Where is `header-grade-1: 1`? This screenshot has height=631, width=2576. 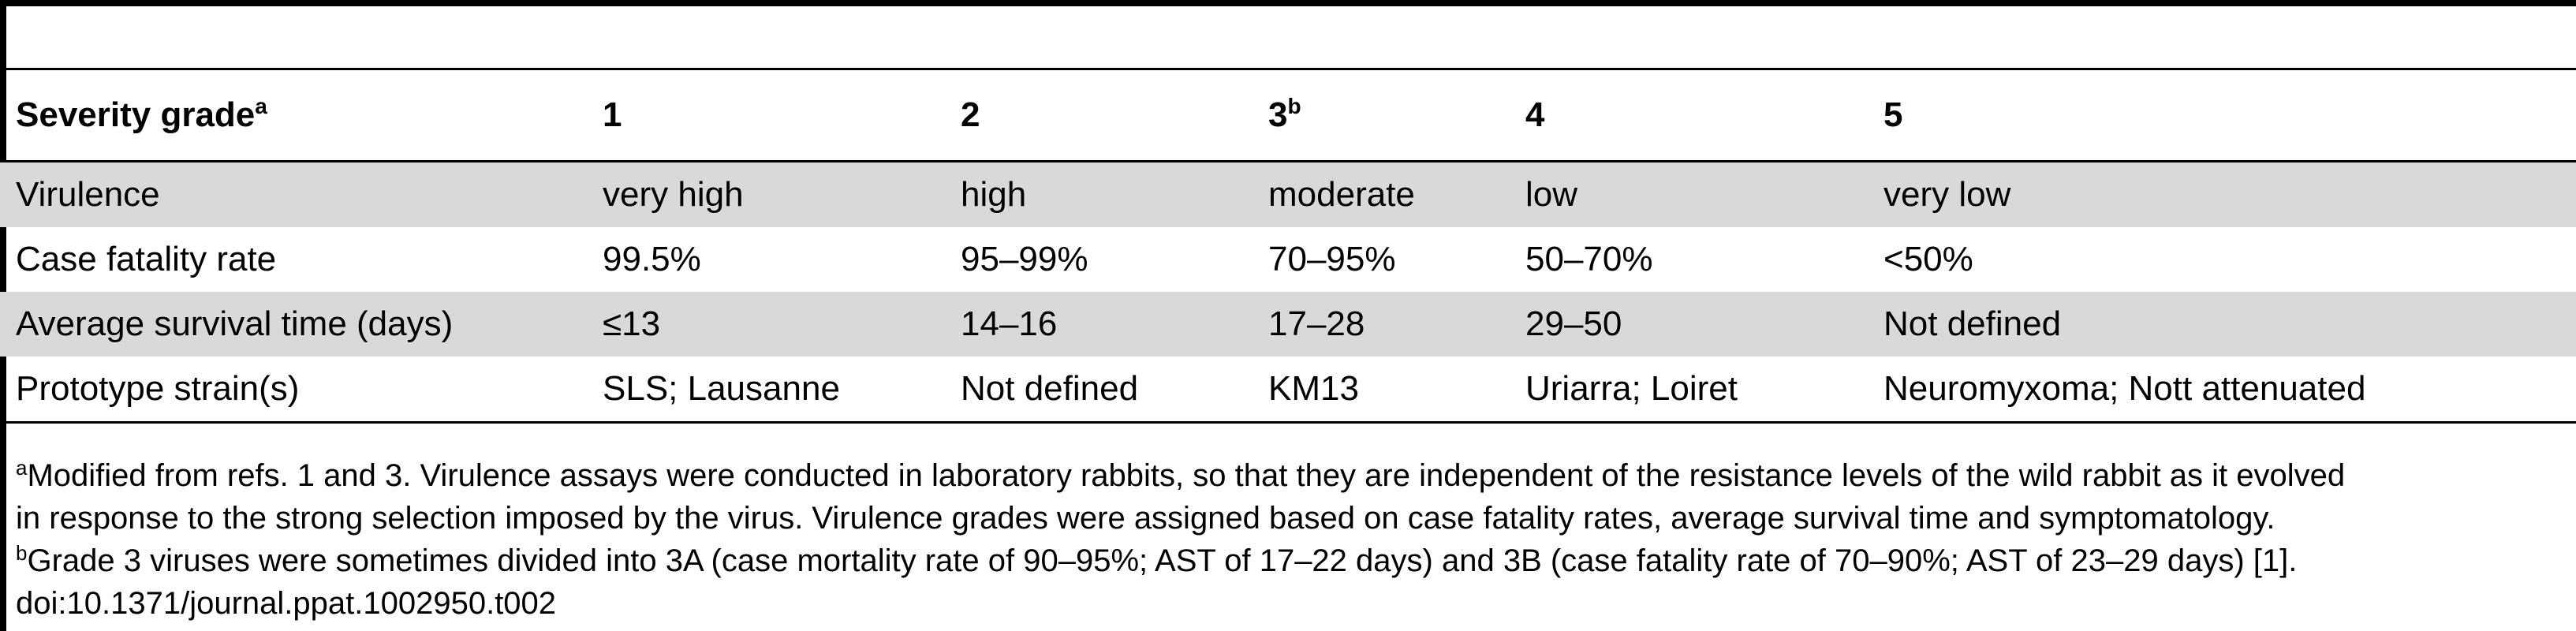
header-grade-1: 1 is located at coordinates (612, 114).